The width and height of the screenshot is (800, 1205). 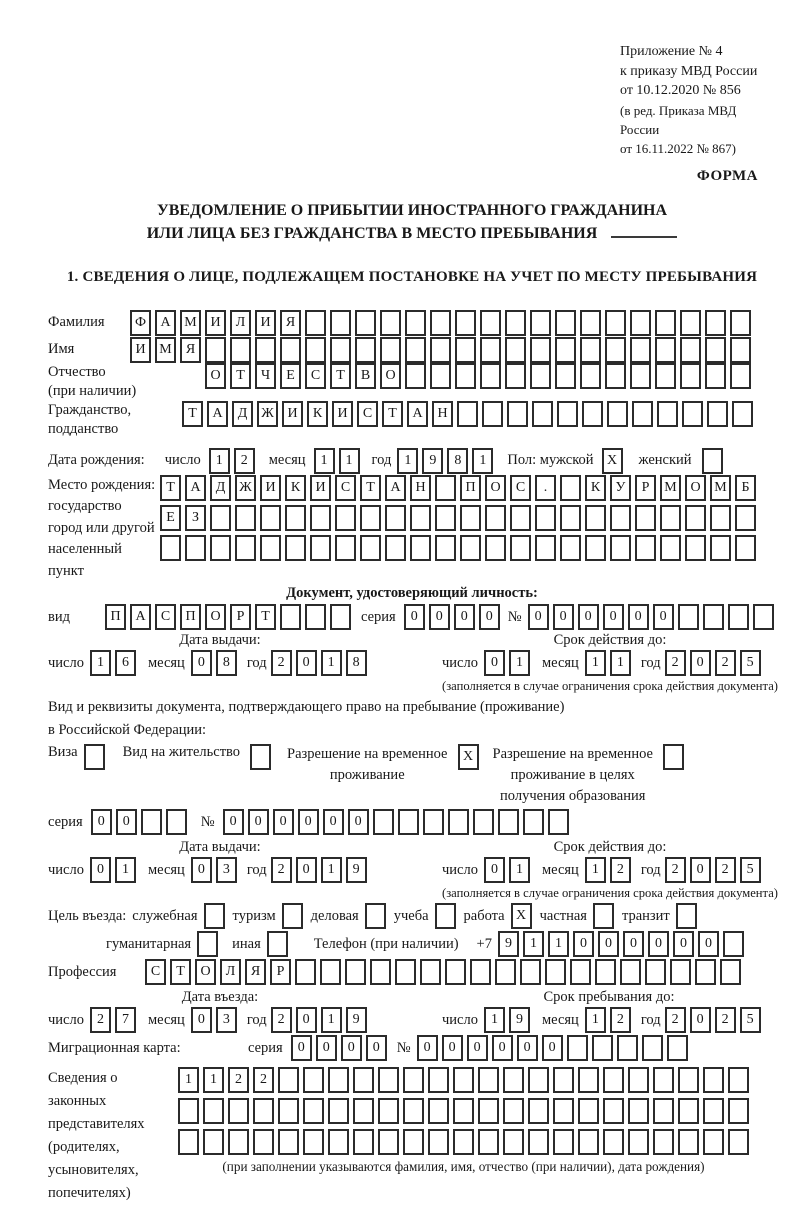 I want to click on cell: 2, so click(x=725, y=663).